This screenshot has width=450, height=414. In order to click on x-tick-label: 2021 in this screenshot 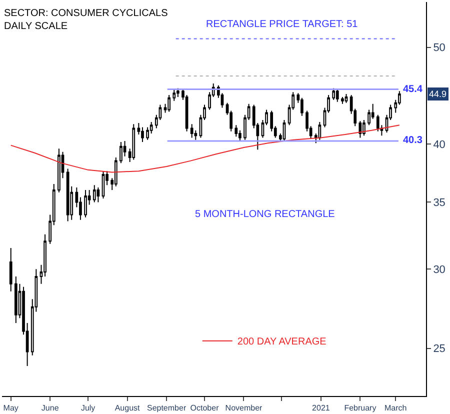, I will do `click(321, 408)`.